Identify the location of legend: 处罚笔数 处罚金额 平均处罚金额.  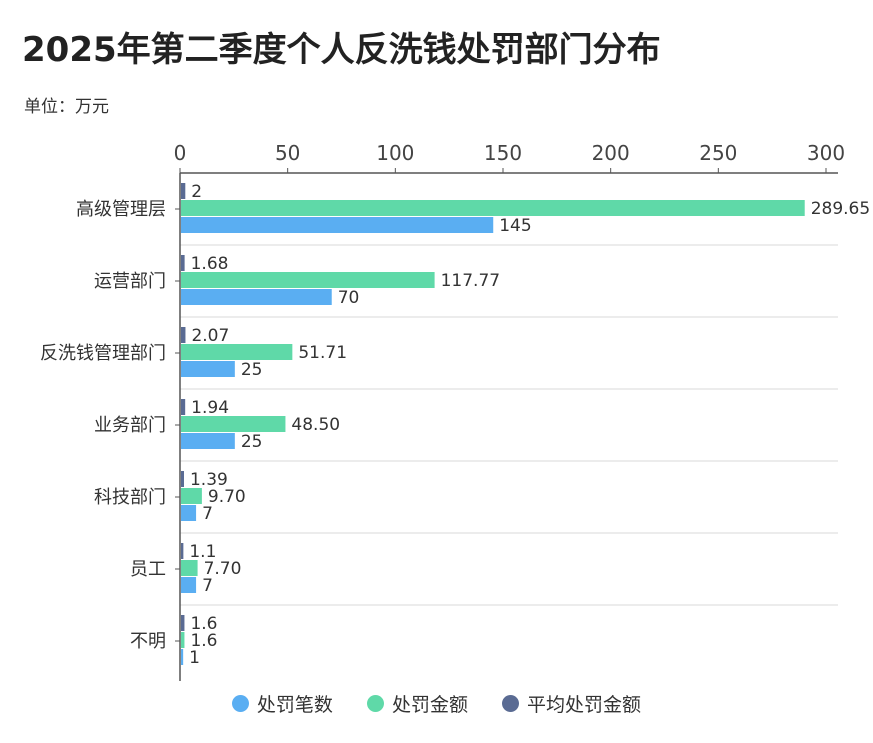
(436, 703).